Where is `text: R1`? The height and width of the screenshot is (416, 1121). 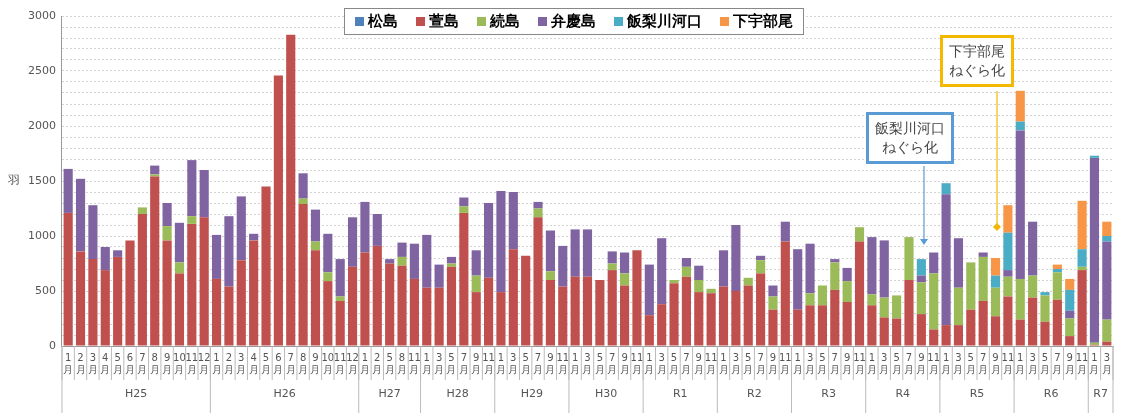
text: R1 is located at coordinates (680, 393).